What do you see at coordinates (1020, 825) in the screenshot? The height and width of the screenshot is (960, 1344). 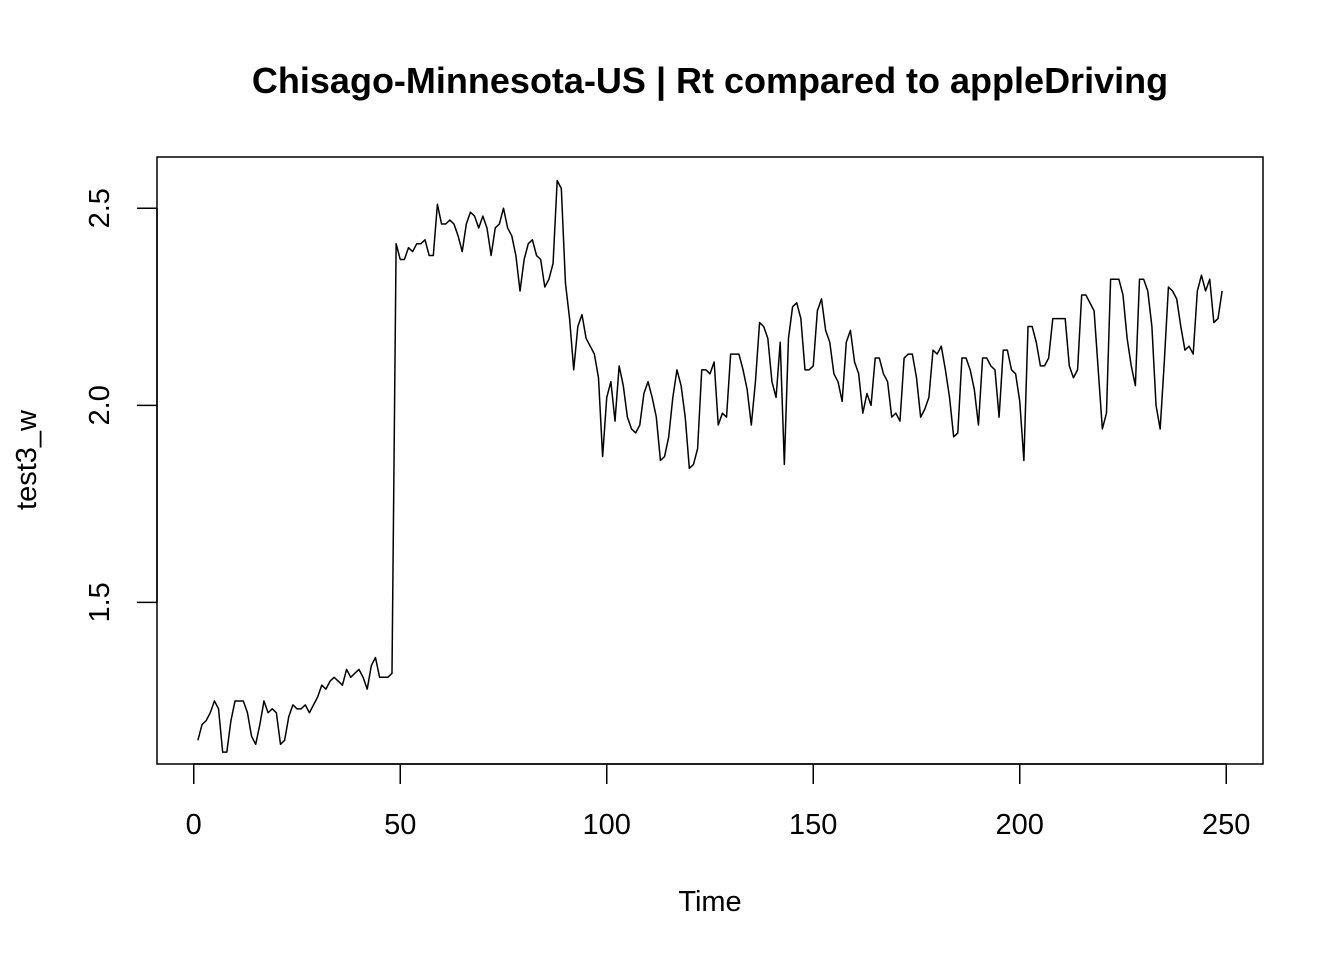 I see `x-tick-label: 200` at bounding box center [1020, 825].